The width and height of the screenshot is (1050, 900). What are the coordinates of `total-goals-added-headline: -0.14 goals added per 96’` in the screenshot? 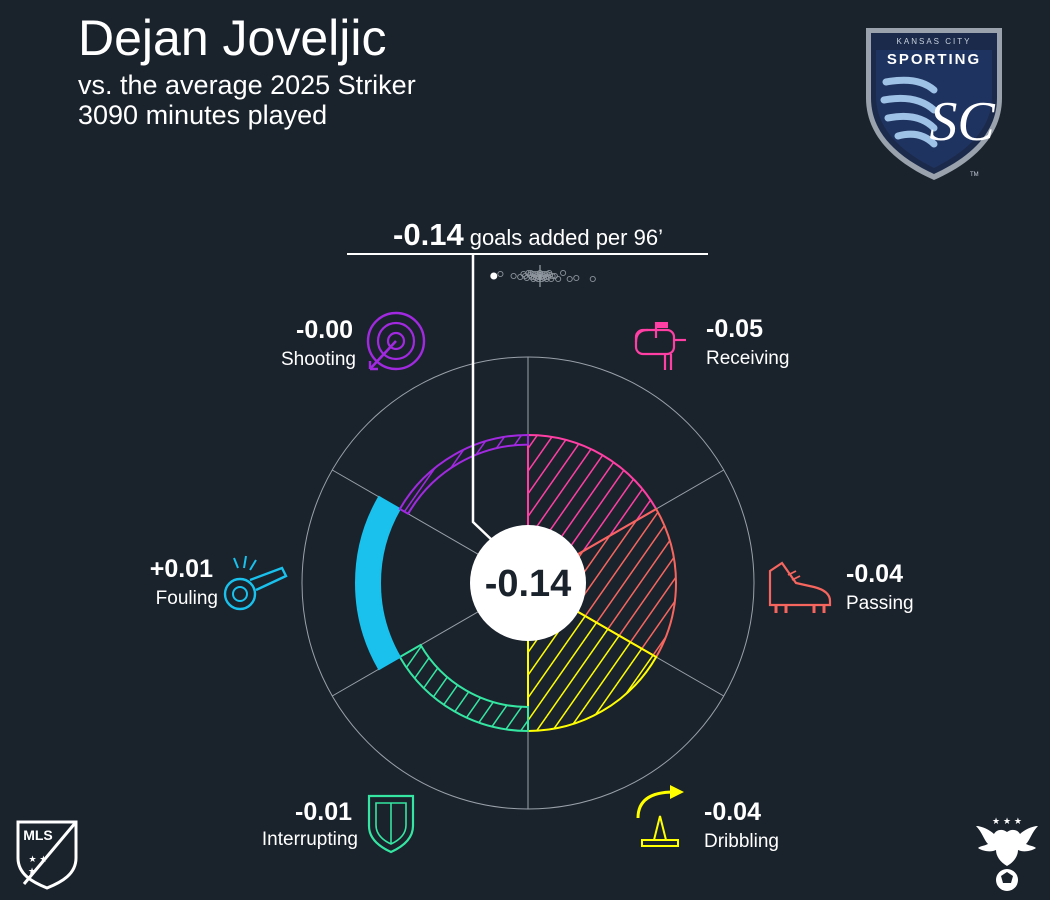 It's located at (528, 234).